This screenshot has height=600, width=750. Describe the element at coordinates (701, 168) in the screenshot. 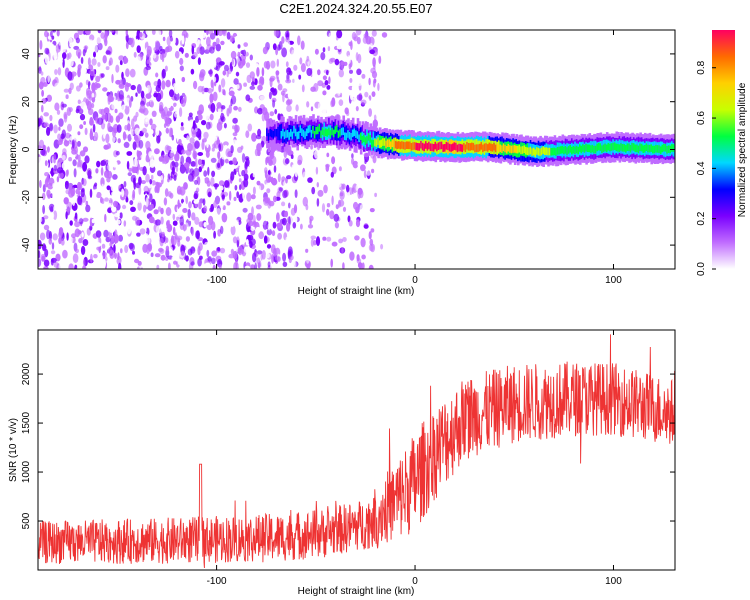

I see `colorbar-tick-label: 0.4` at that location.